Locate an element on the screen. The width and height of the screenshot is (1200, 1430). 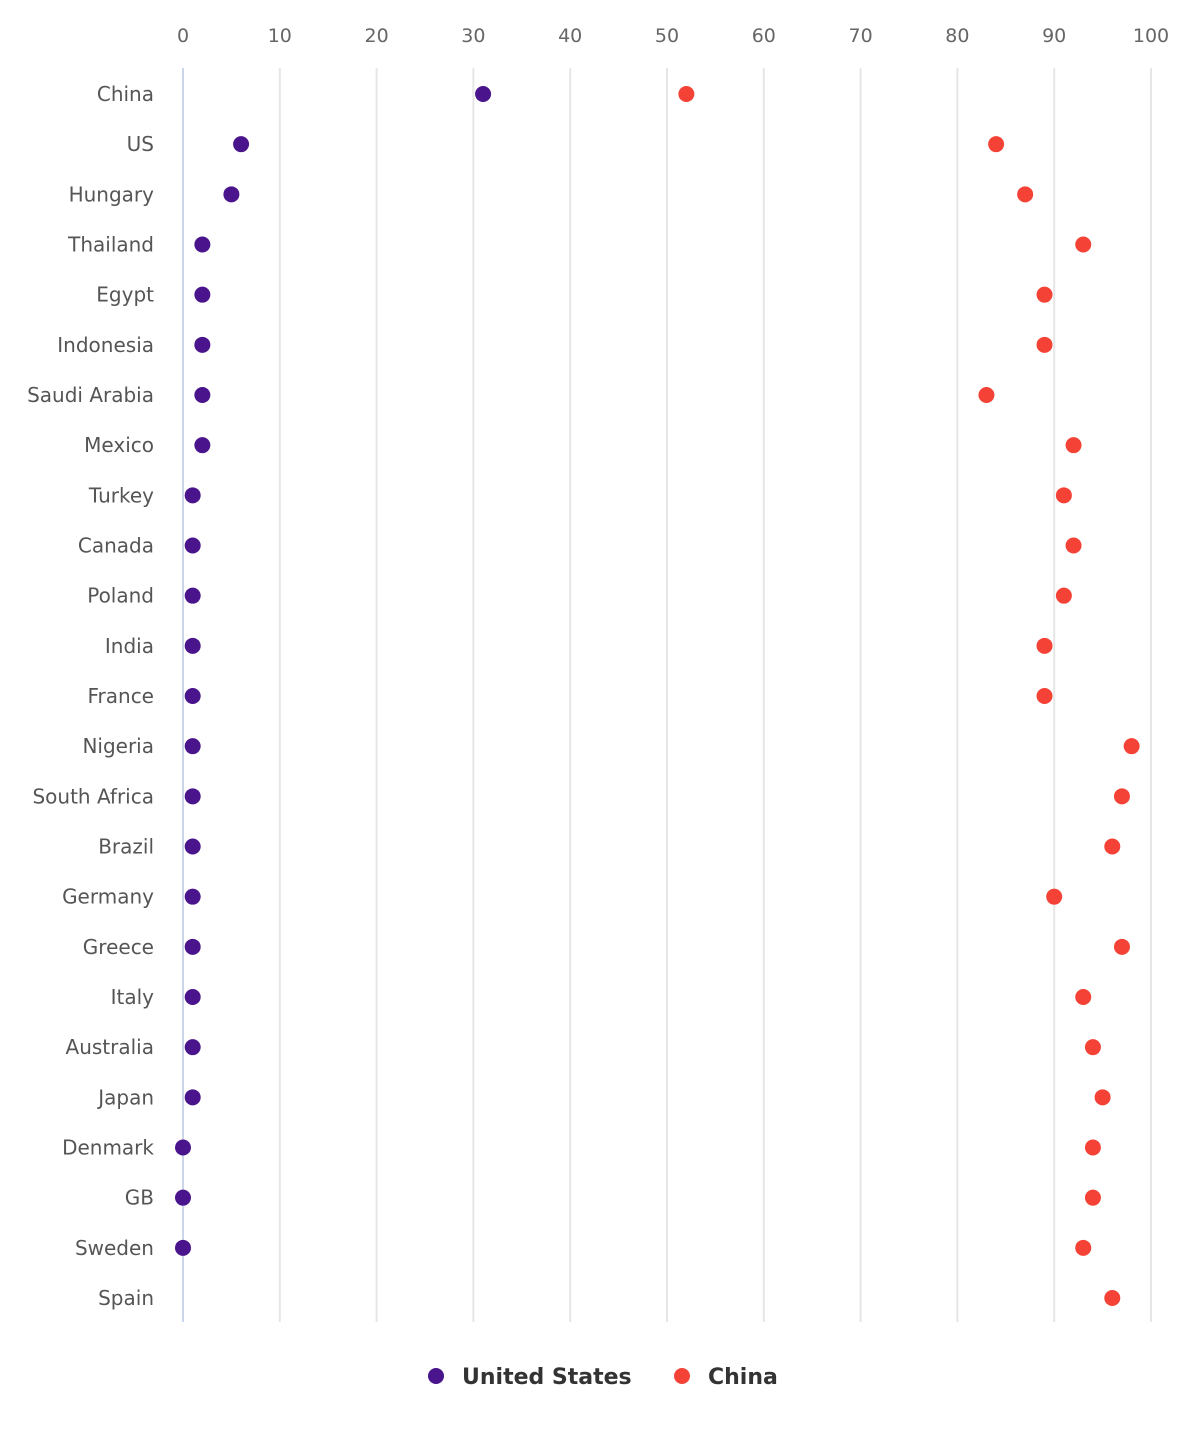
category-label: Turkey is located at coordinates (121, 495).